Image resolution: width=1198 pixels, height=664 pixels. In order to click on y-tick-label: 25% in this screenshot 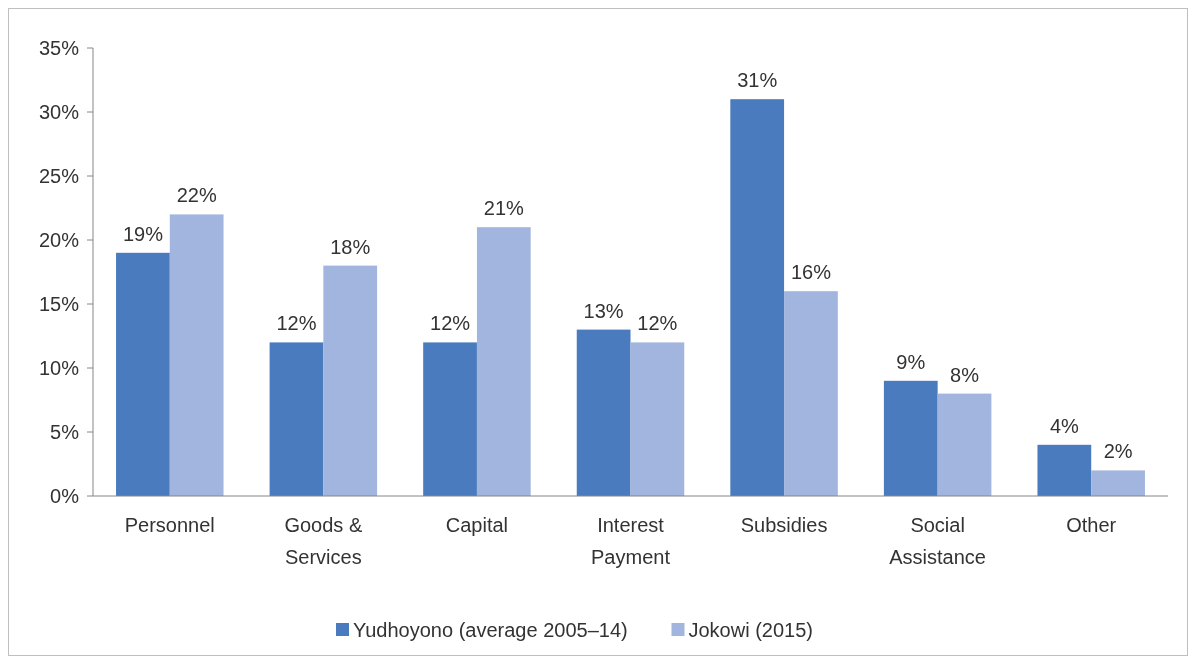, I will do `click(59, 176)`.